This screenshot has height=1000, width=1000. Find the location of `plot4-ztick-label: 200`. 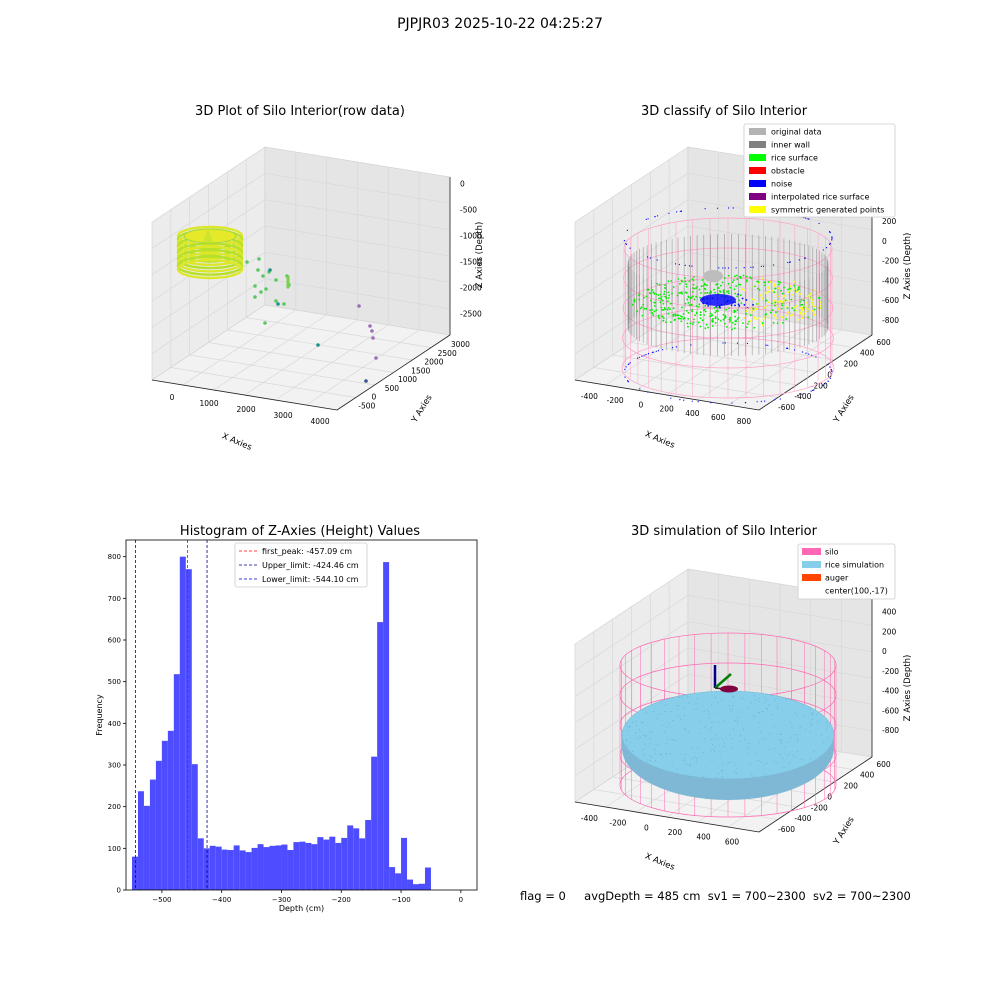

plot4-ztick-label: 200 is located at coordinates (889, 631).